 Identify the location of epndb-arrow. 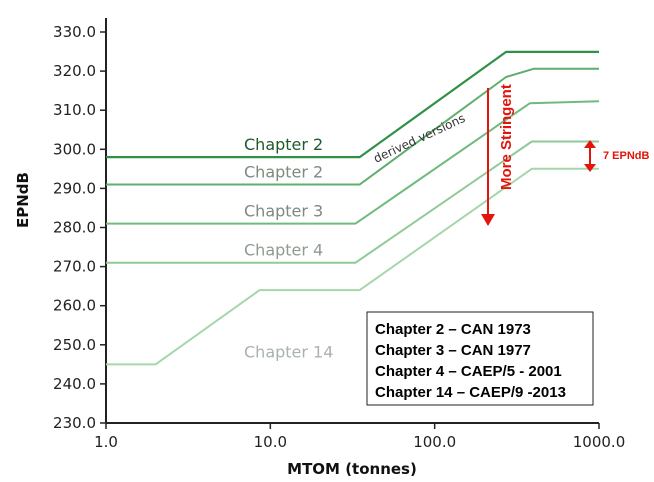
(590, 156).